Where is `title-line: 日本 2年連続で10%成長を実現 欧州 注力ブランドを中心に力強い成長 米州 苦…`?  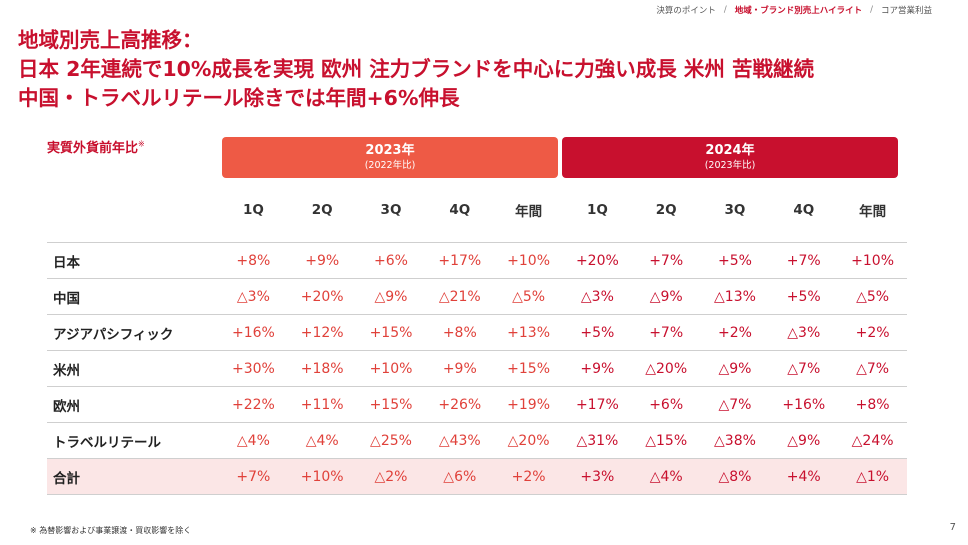
title-line: 日本 2年連続で10%成長を実現 欧州 注力ブランドを中心に力強い成長 米州 苦… is located at coordinates (416, 69).